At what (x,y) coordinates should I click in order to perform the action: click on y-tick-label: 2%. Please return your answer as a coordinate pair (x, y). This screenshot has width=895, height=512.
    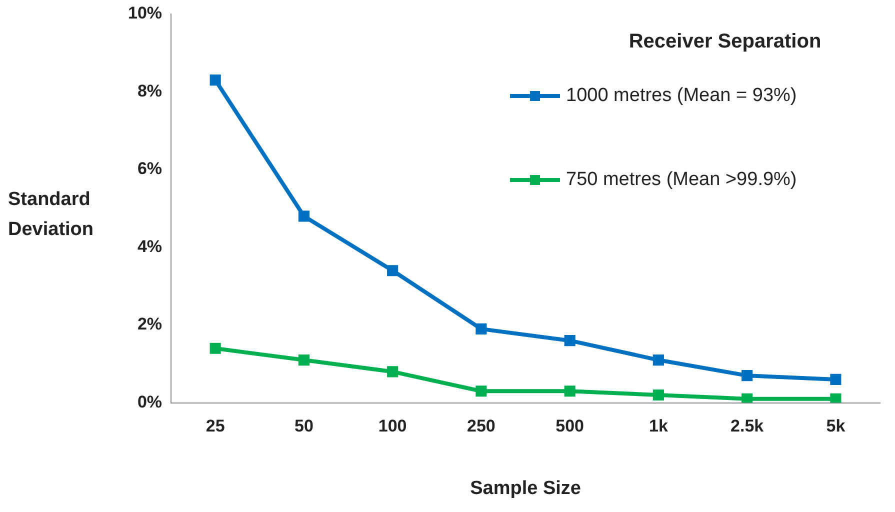
    Looking at the image, I should click on (149, 324).